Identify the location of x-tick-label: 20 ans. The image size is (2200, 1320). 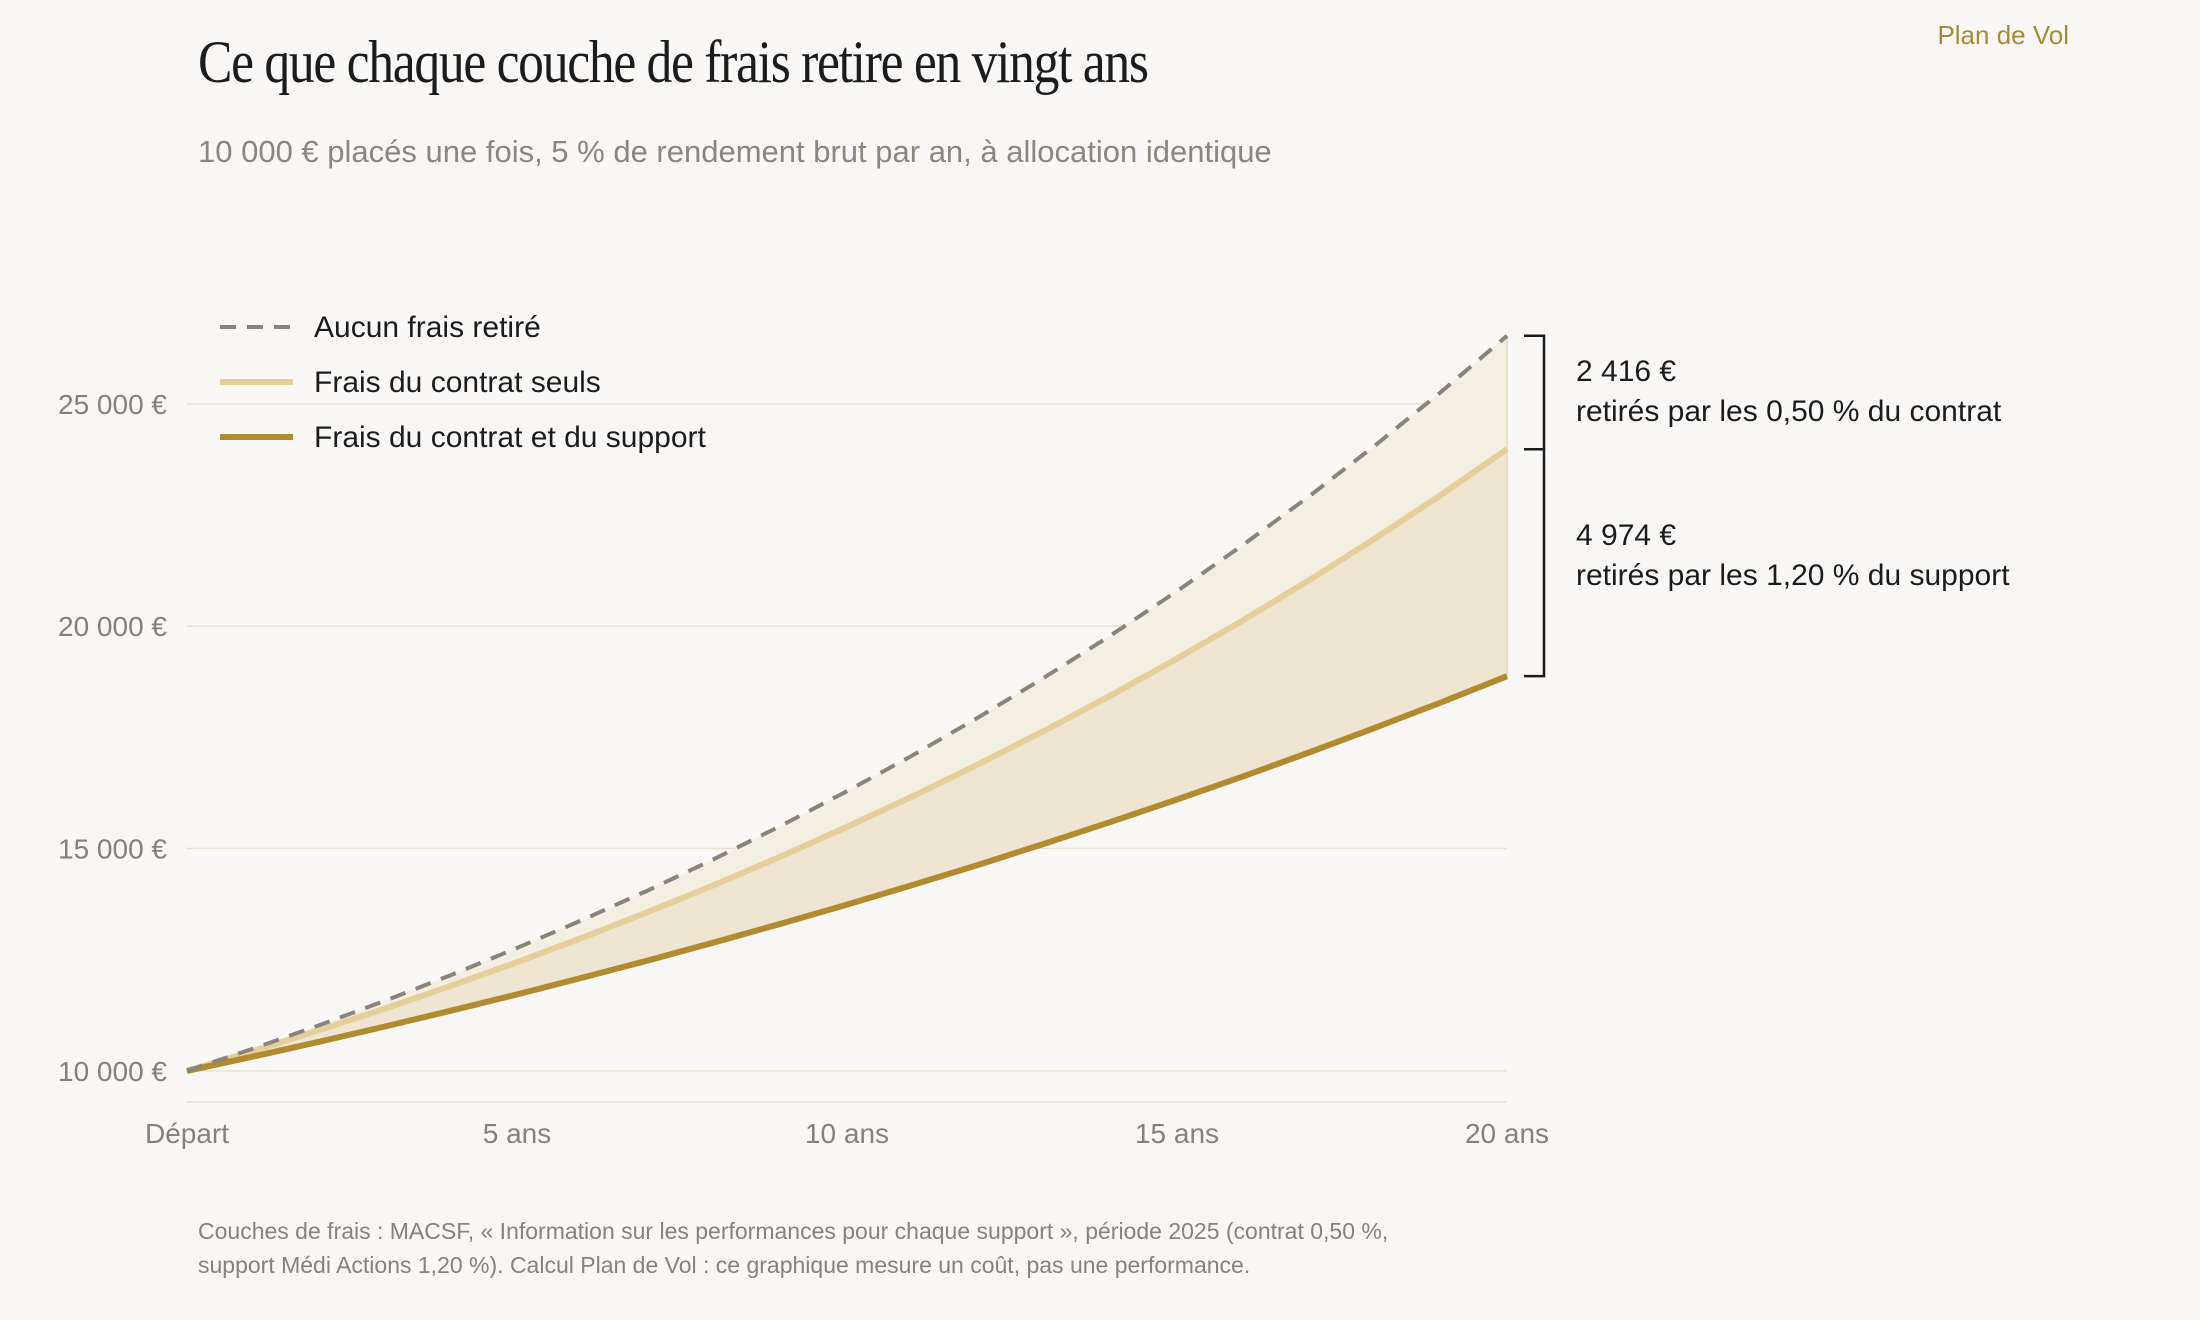
(1507, 1133).